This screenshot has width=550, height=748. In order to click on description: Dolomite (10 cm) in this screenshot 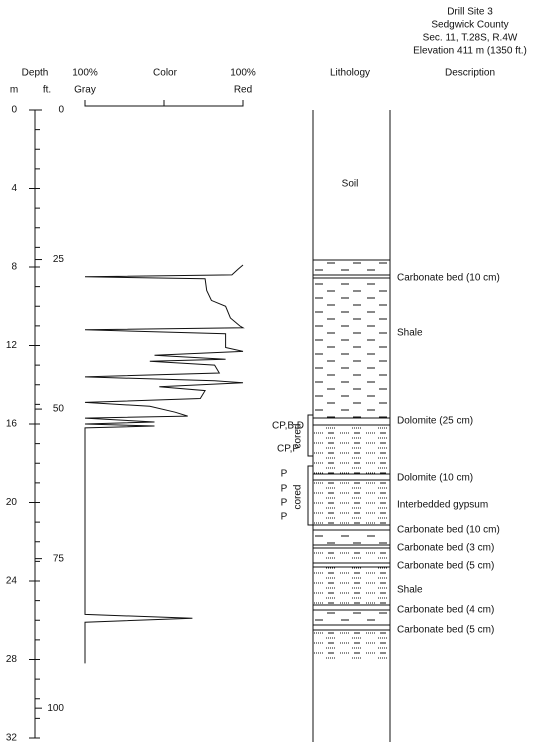, I will do `click(435, 478)`.